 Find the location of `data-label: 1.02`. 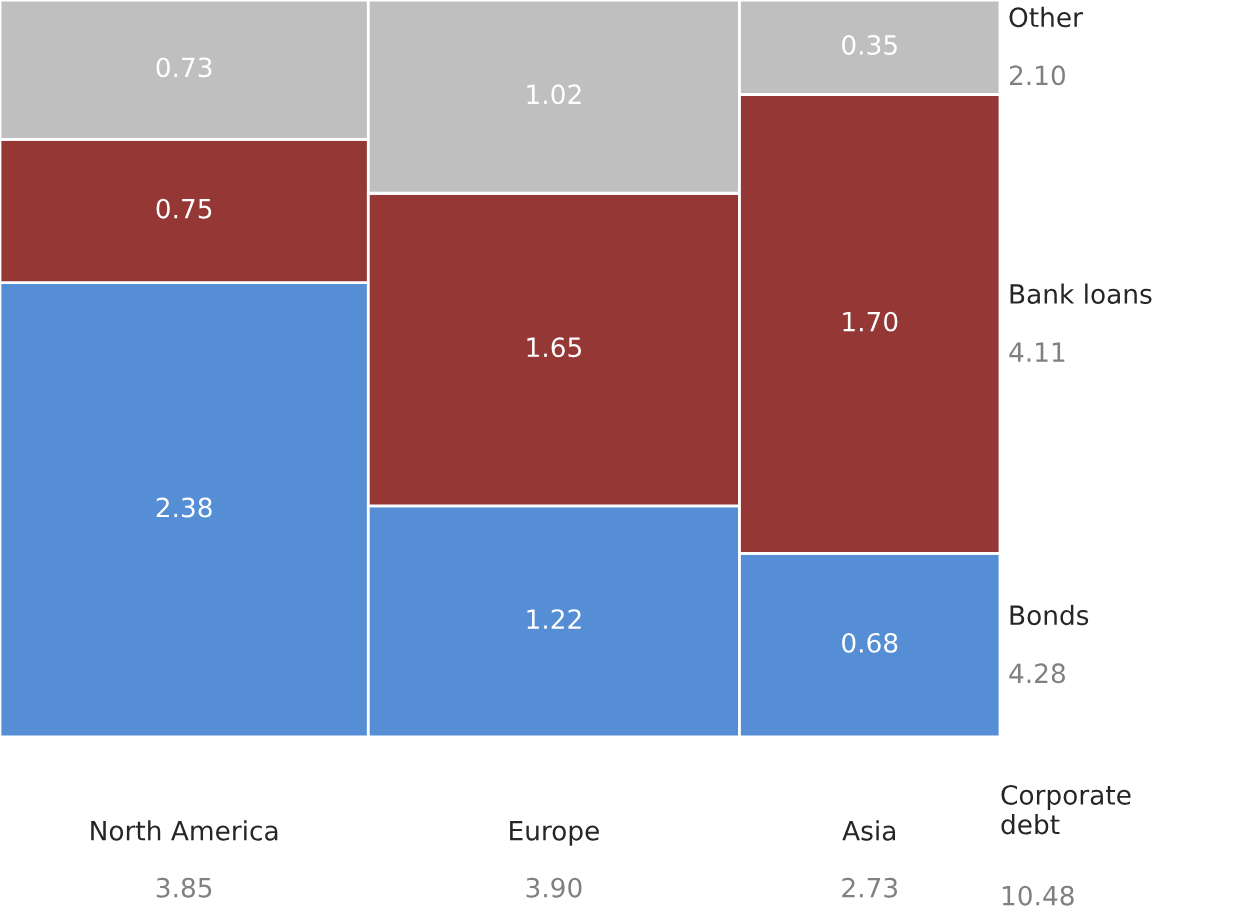

data-label: 1.02 is located at coordinates (554, 94).